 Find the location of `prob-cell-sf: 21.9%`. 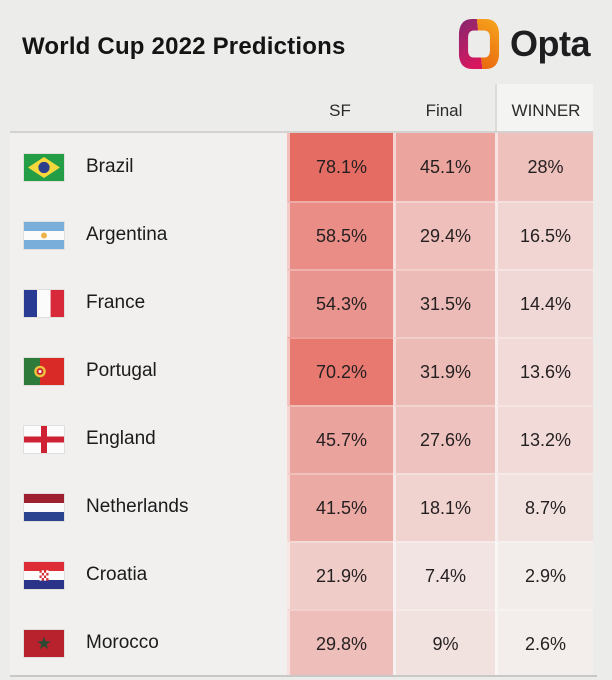

prob-cell-sf: 21.9% is located at coordinates (340, 575).